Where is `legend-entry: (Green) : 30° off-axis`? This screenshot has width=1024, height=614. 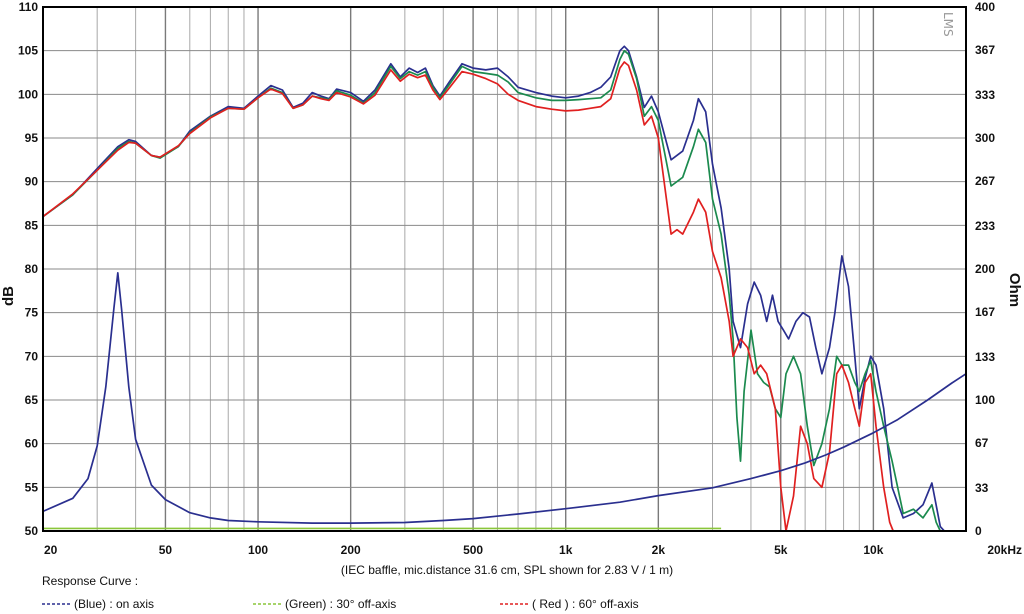 legend-entry: (Green) : 30° off-axis is located at coordinates (340, 604).